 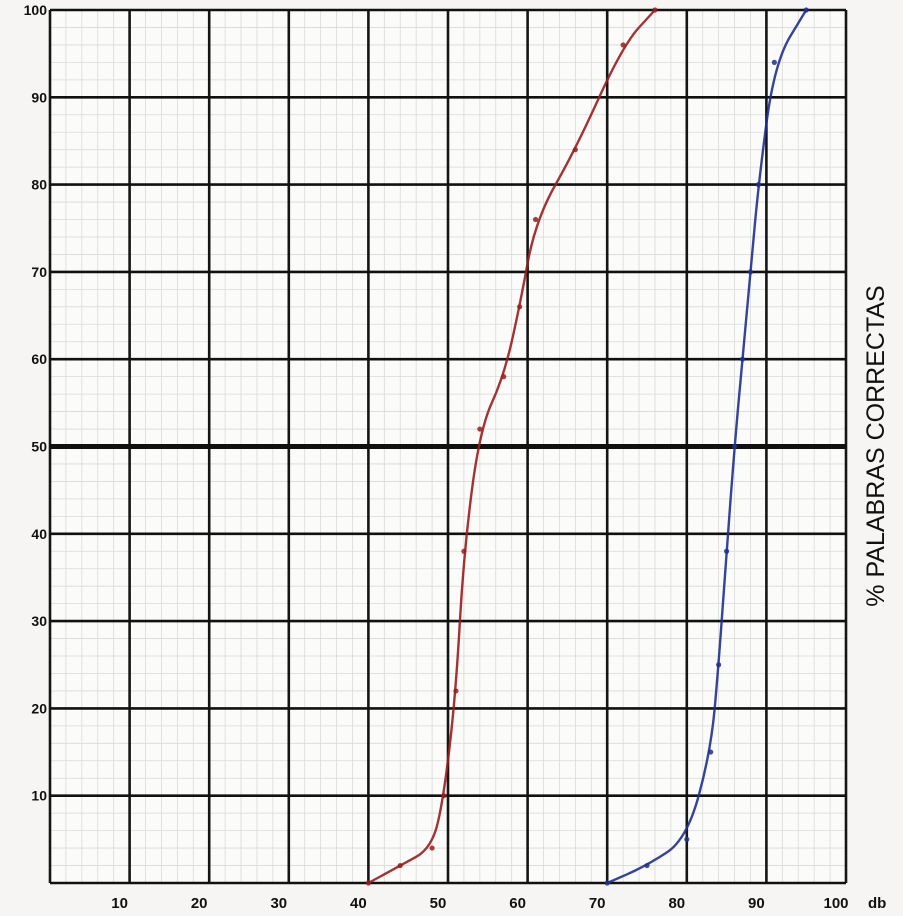 I want to click on y-tick-label: 80, so click(x=39, y=185).